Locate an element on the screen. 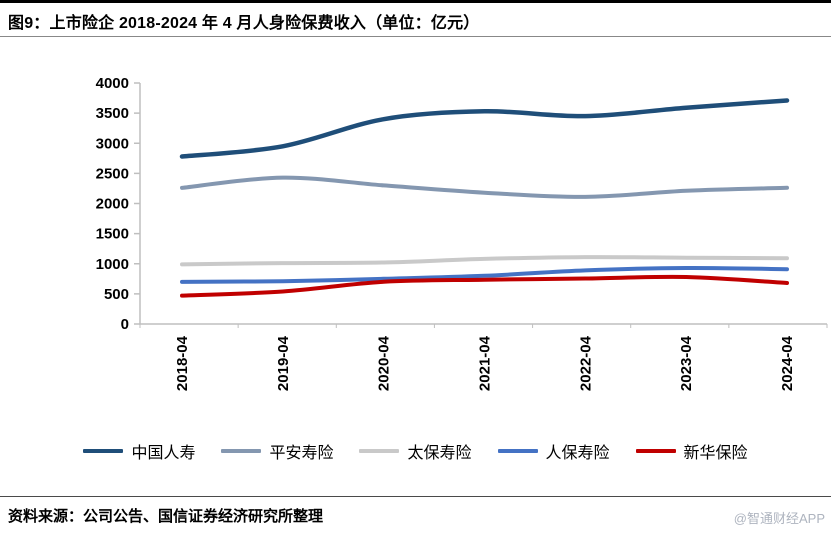 The height and width of the screenshot is (536, 831). legend-item-pingan-shouxian: 平安寿险 is located at coordinates (277, 451).